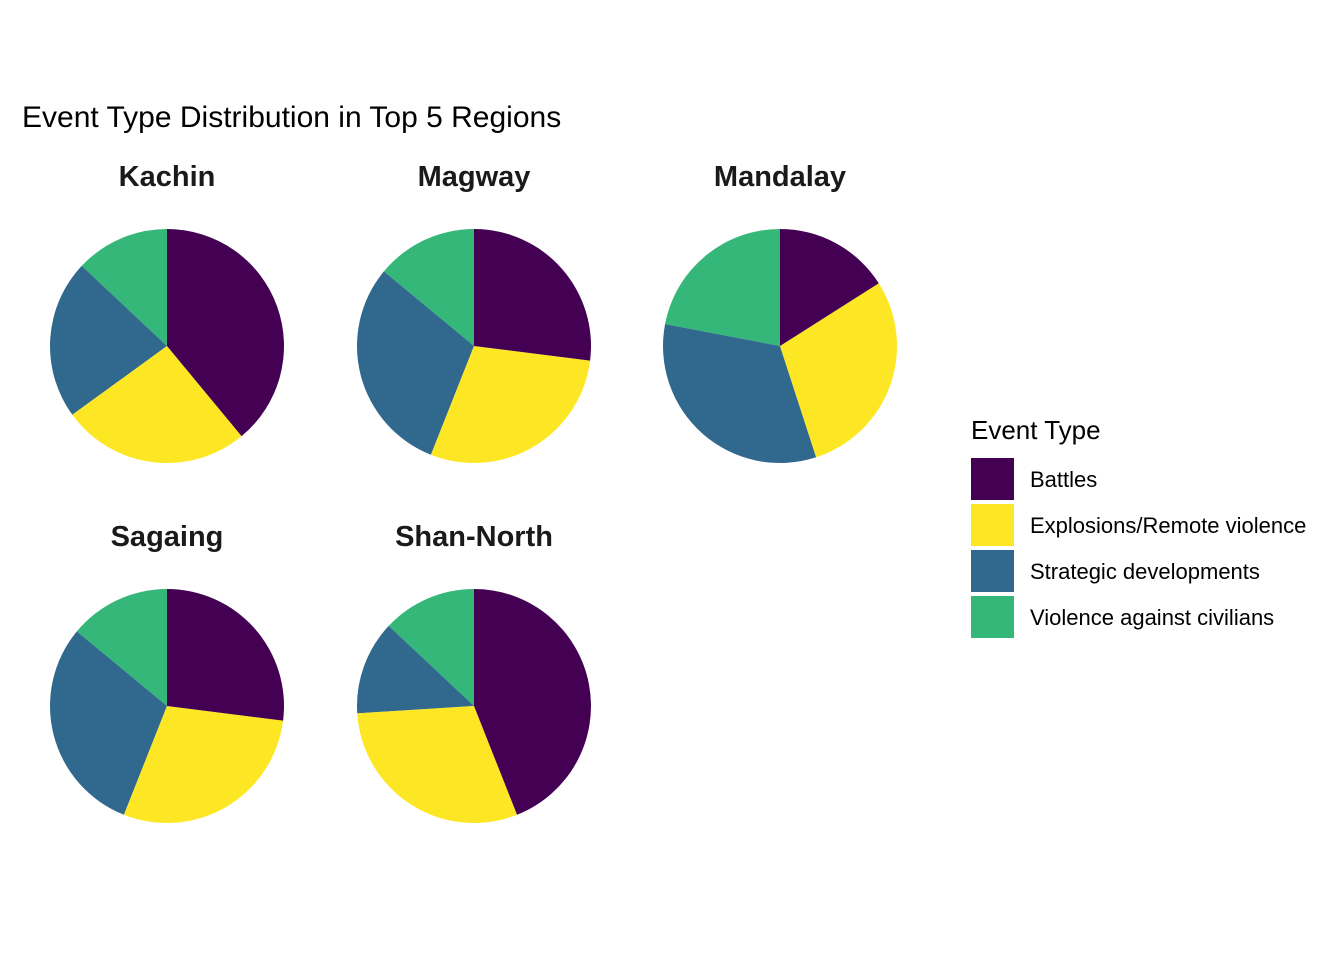 This screenshot has width=1344, height=960. I want to click on chart-title: Event Type Distribution in Top 5 Regions, so click(291, 117).